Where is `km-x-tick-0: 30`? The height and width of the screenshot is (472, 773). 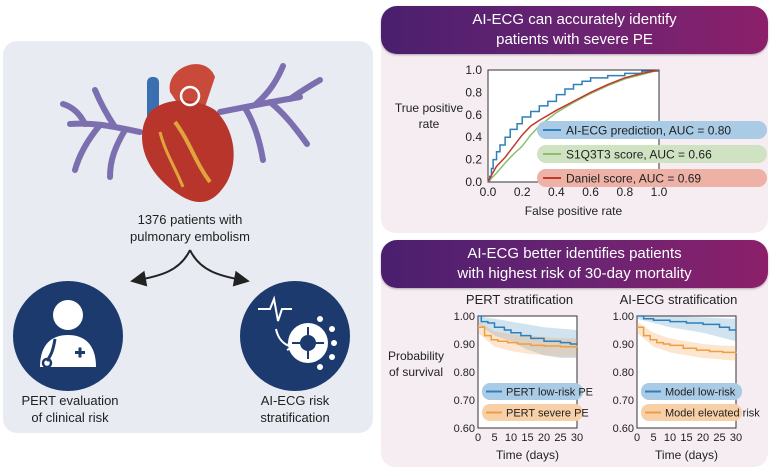
km-x-tick-0: 30 is located at coordinates (577, 438).